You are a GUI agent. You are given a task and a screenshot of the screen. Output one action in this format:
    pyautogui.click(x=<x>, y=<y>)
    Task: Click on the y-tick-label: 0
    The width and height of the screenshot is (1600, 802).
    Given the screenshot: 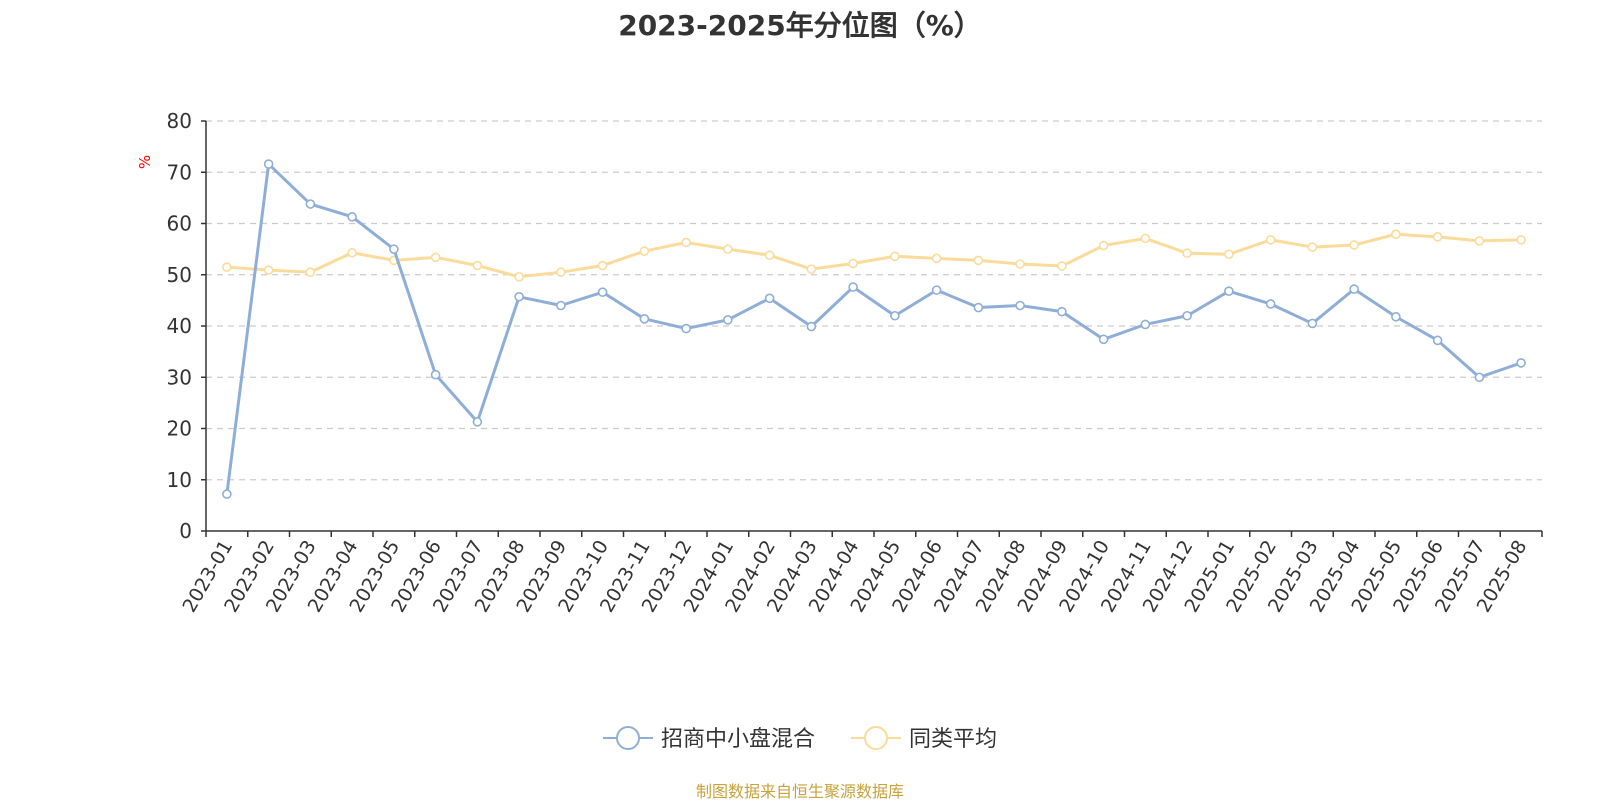 What is the action you would take?
    pyautogui.click(x=185, y=531)
    